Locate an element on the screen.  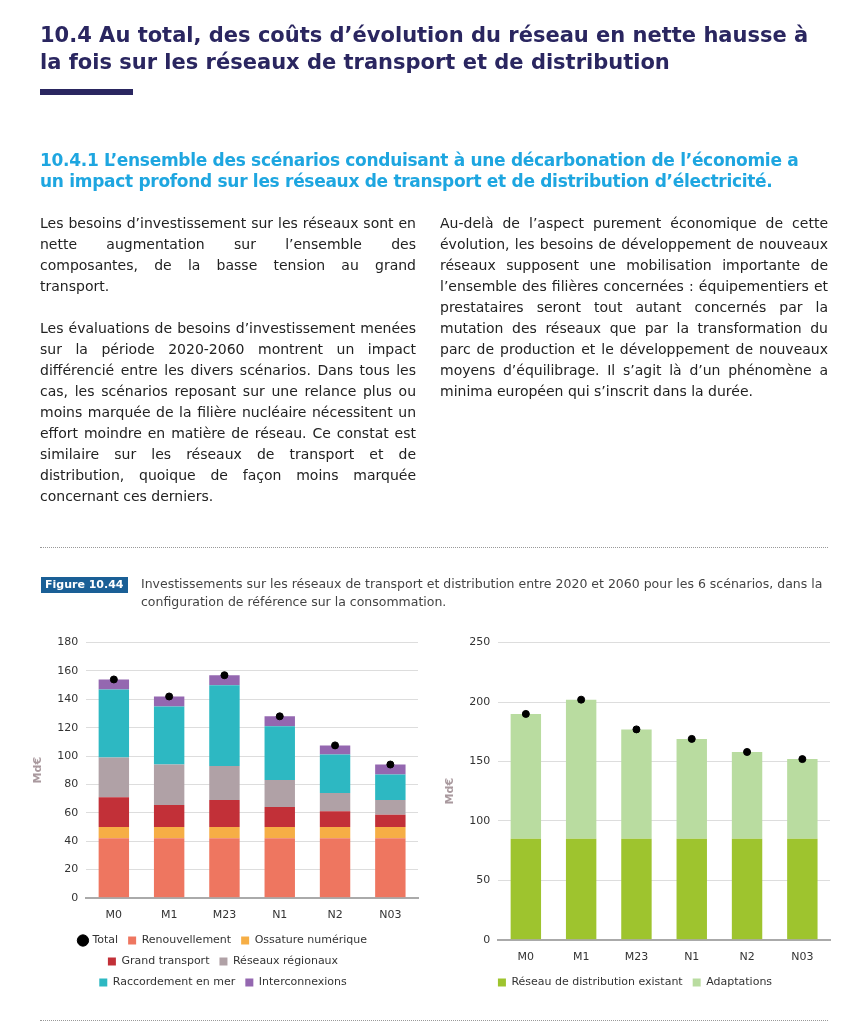
text: 10.4 Au total, des coûts d’évolution du réseau en nette hausse à la fois sur les réseaux de transport et de distribution is located at coordinates (425, 49).